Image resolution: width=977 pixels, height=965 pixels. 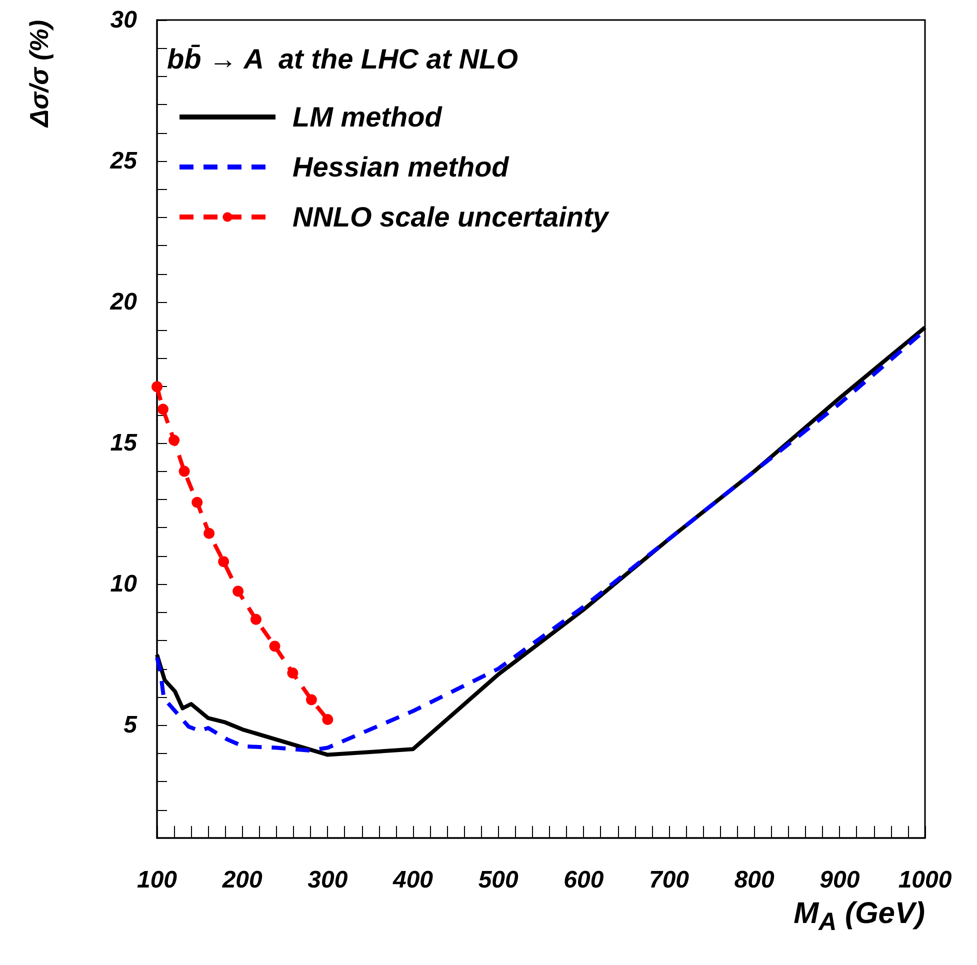 What do you see at coordinates (669, 880) in the screenshot?
I see `x-tick-label: 700` at bounding box center [669, 880].